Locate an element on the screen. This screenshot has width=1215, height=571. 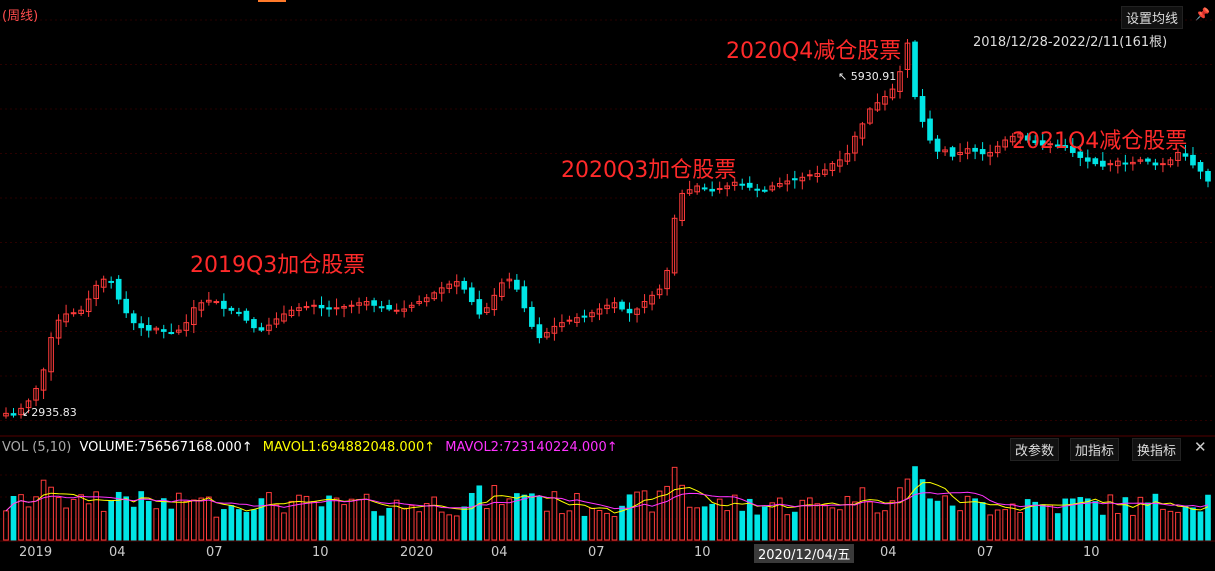
low-value: 2935.83 is located at coordinates (54, 412).